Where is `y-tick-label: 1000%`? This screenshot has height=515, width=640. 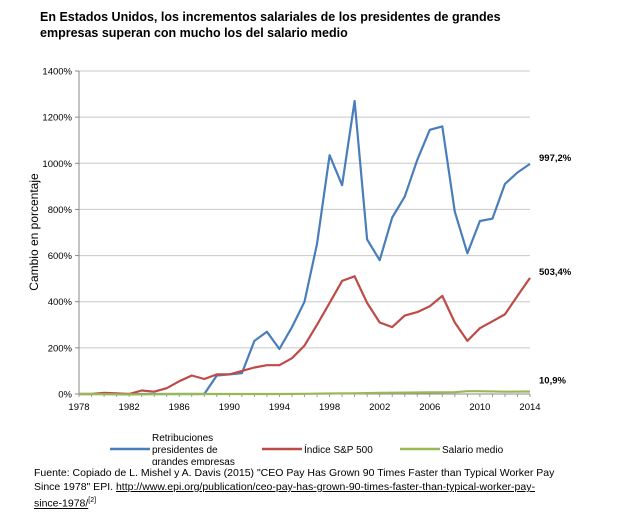
y-tick-label: 1000% is located at coordinates (57, 164).